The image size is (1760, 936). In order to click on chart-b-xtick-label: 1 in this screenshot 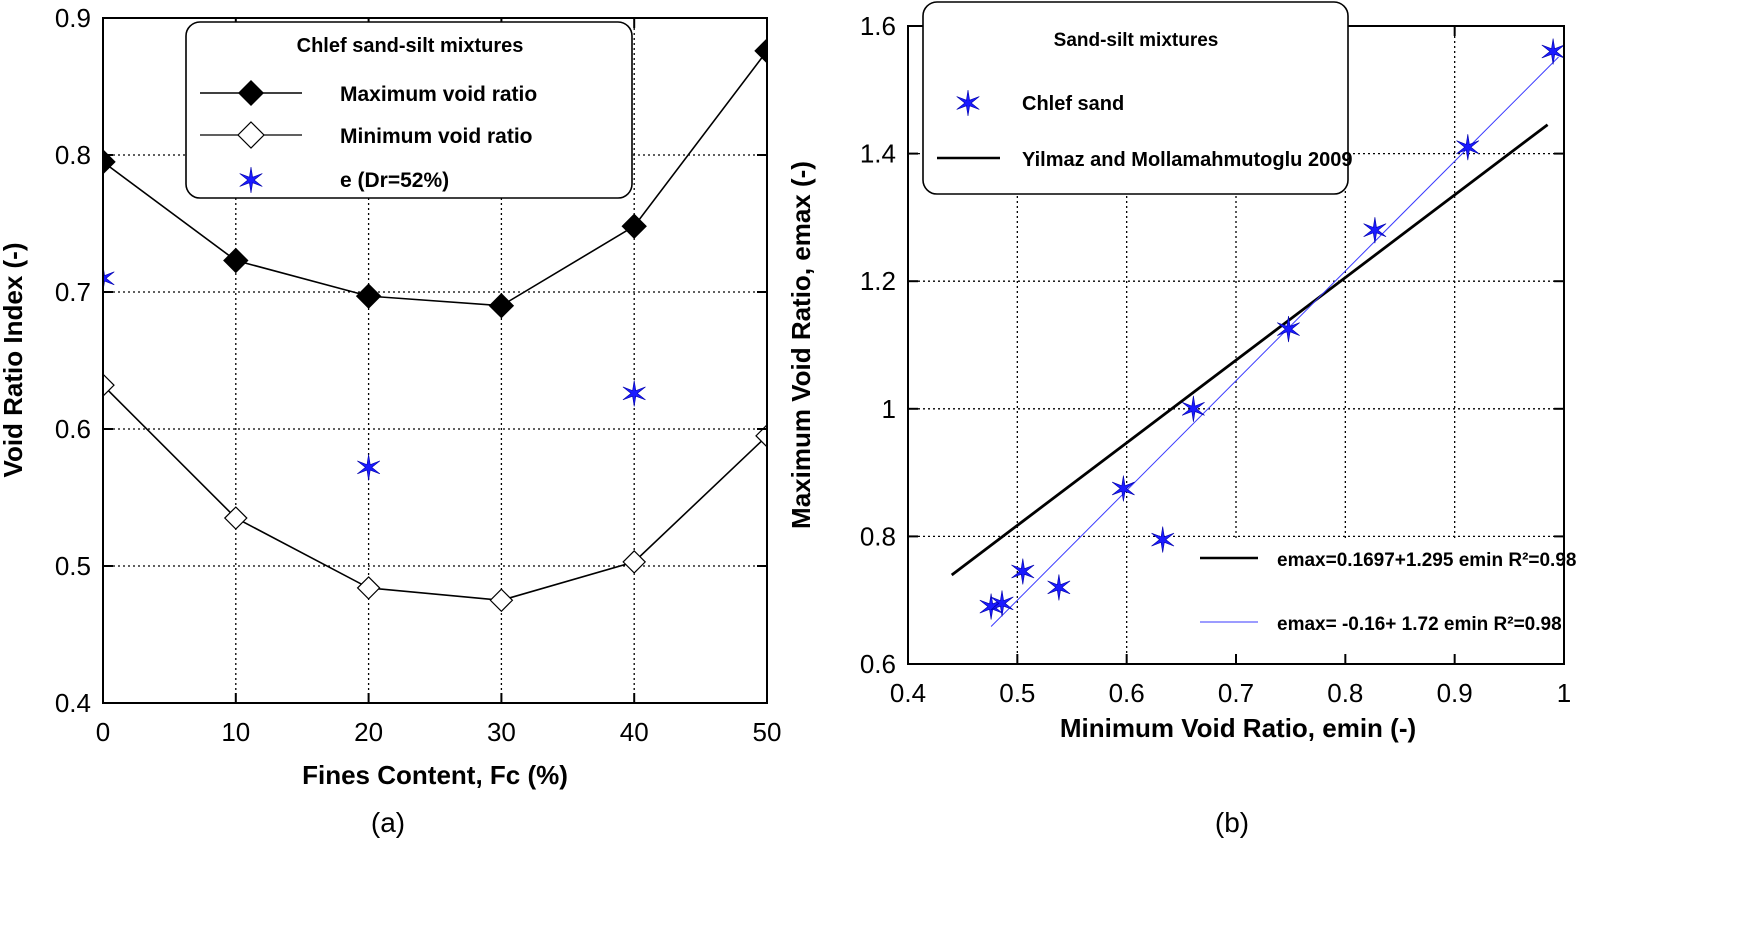, I will do `click(1564, 693)`.